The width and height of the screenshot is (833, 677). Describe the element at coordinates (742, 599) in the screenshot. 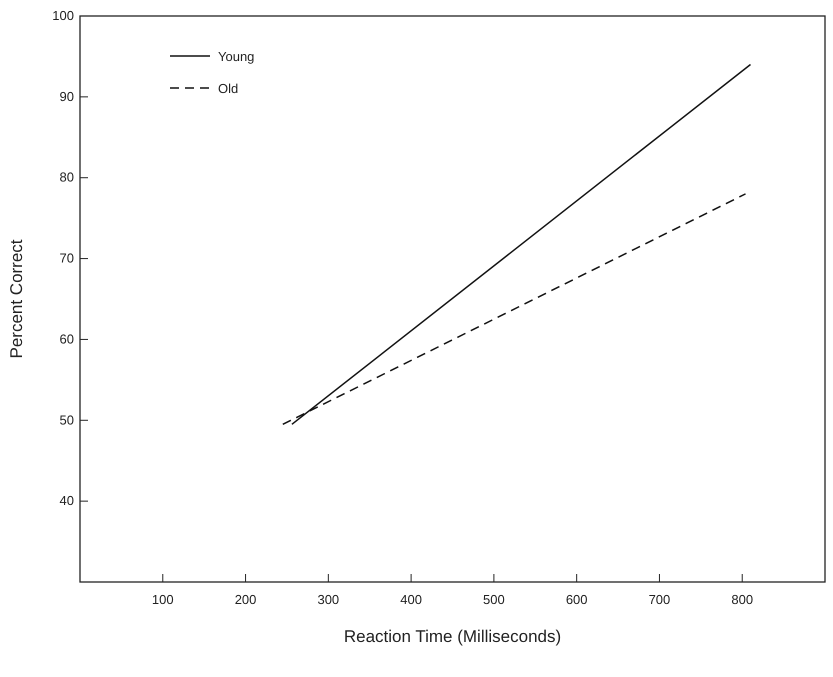

I see `x-tick-label: 800` at that location.